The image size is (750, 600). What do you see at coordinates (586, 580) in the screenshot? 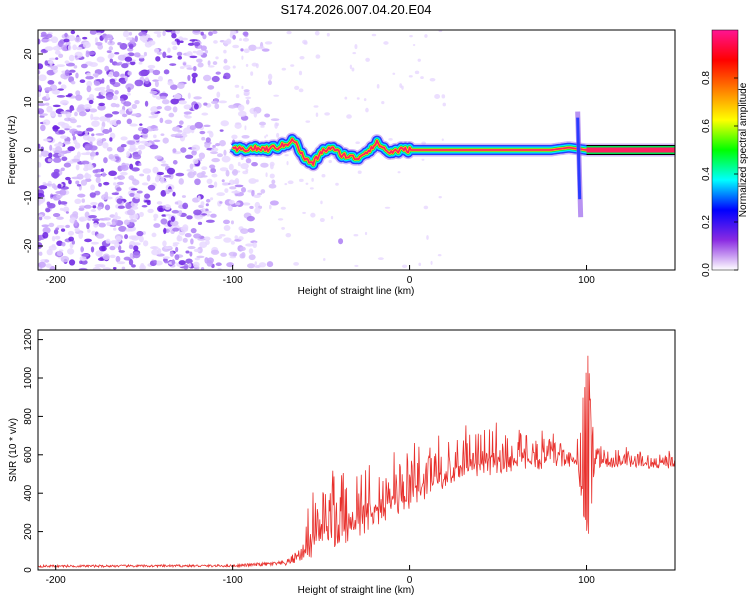
I see `snr-x-tick-label: 100` at bounding box center [586, 580].